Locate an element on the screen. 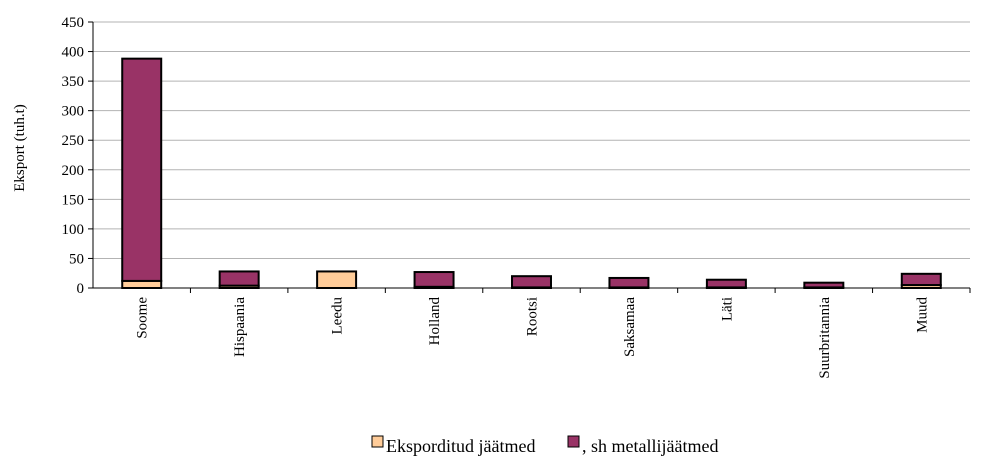  y-tick-label: 350 is located at coordinates (73, 82).